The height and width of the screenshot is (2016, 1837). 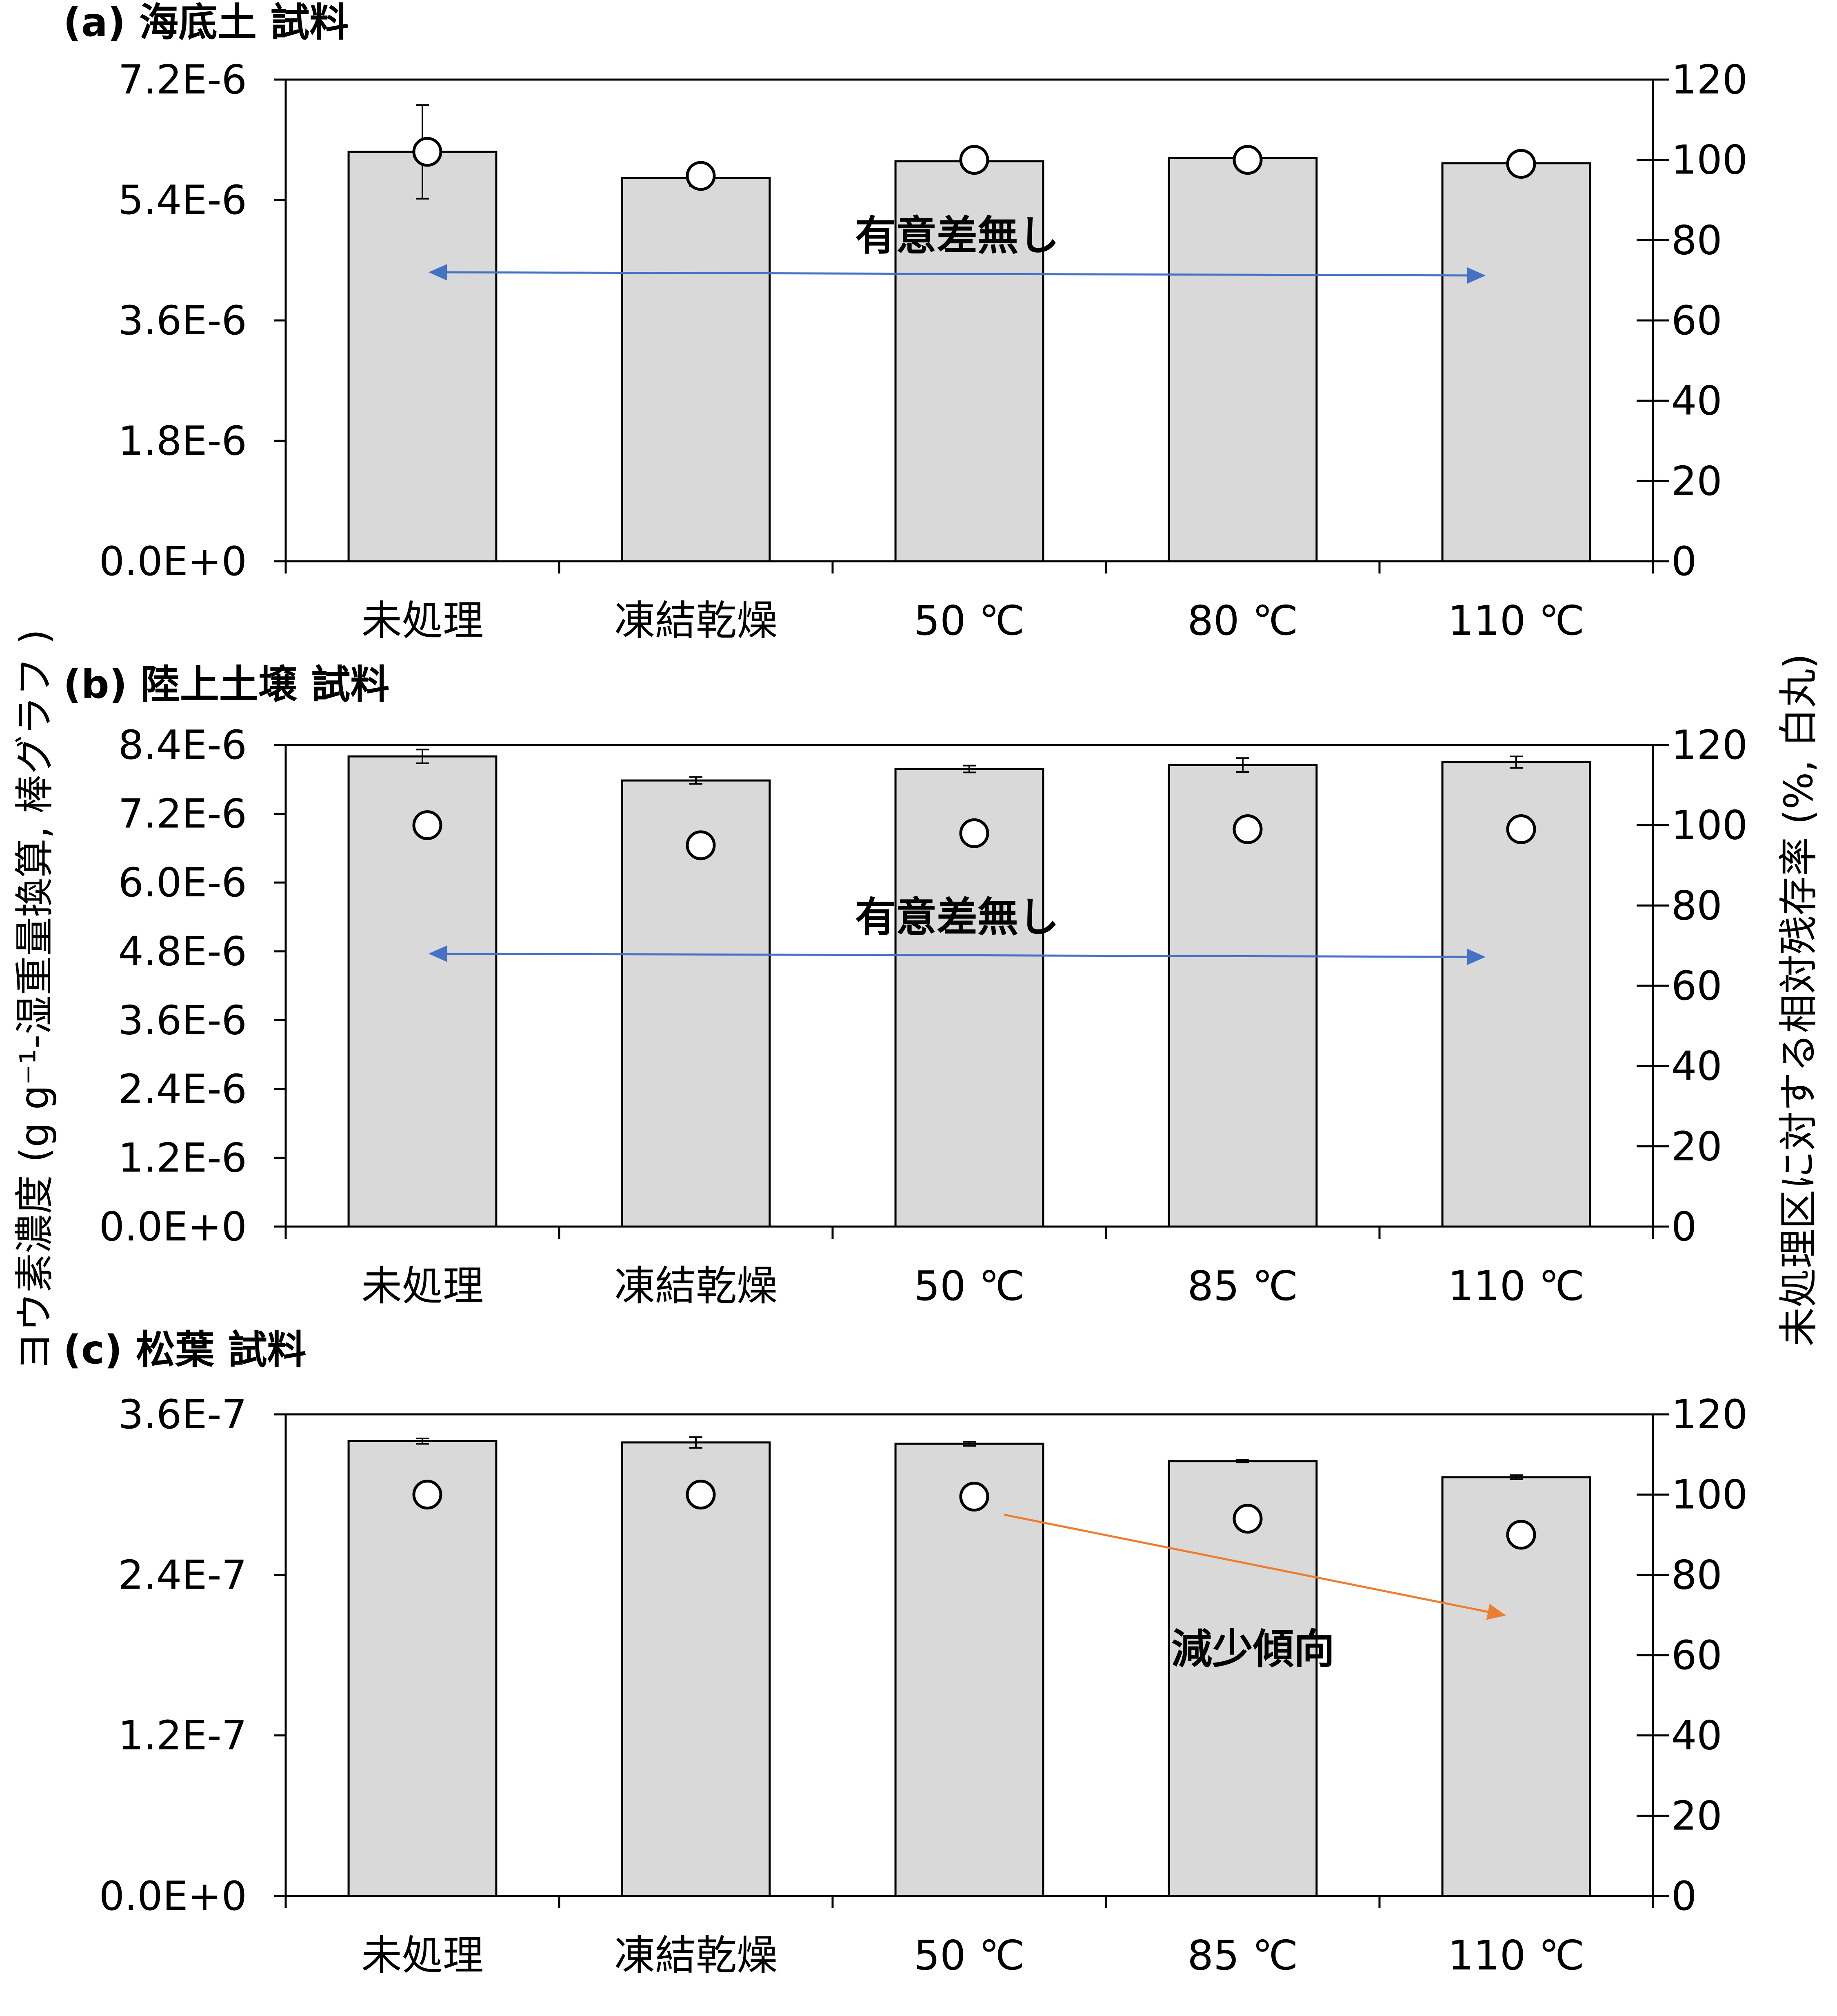 What do you see at coordinates (1242, 621) in the screenshot?
I see `category-label: 80 ℃` at bounding box center [1242, 621].